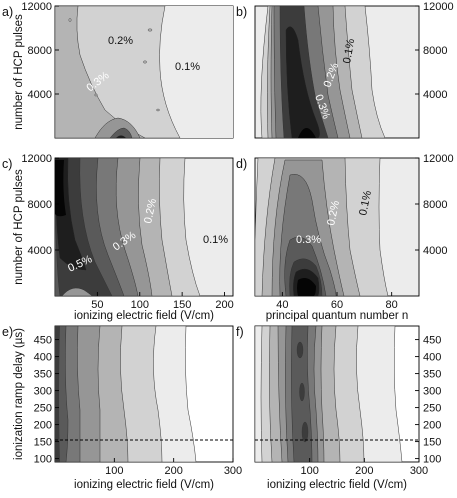 The height and width of the screenshot is (498, 457). What do you see at coordinates (432, 443) in the screenshot?
I see `panel-5-ytick-label-1: 150` at bounding box center [432, 443].